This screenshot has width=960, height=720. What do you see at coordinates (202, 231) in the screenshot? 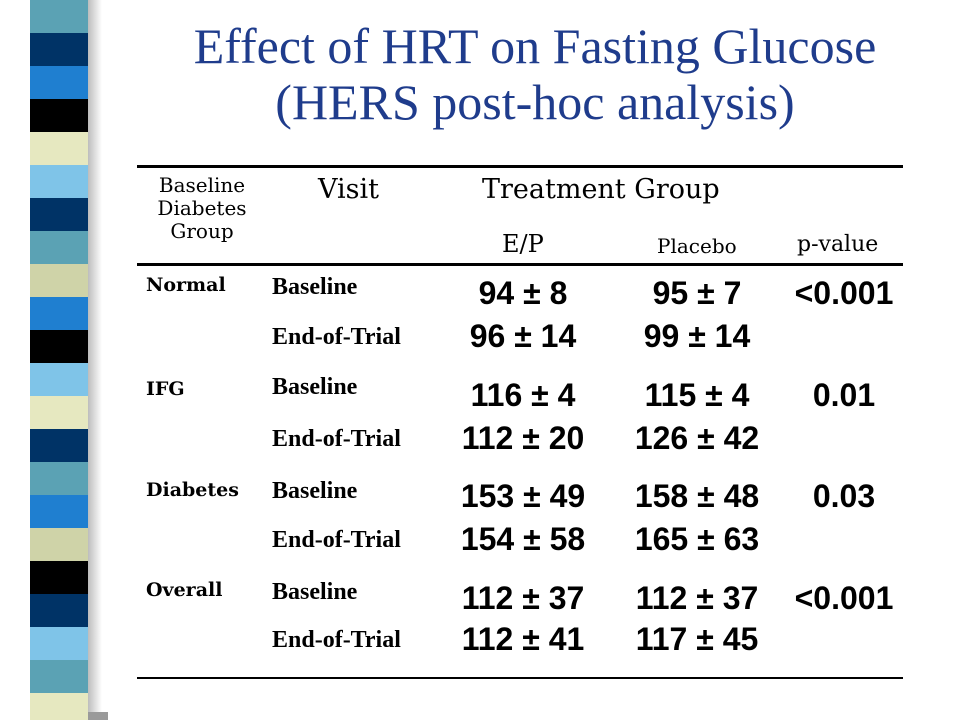
I see `header-group-line: Group` at bounding box center [202, 231].